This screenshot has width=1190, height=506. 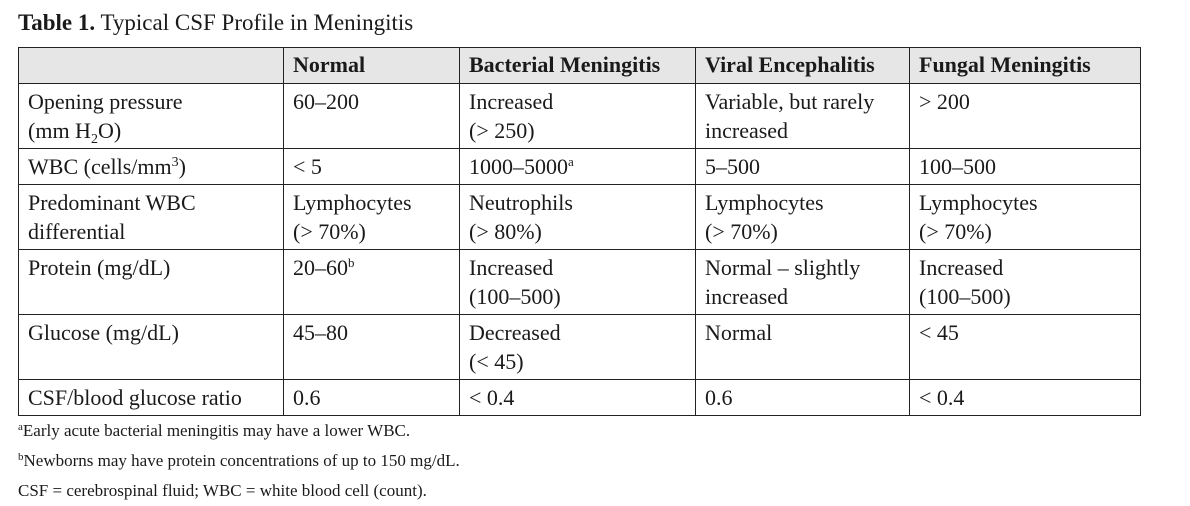 What do you see at coordinates (802, 217) in the screenshot?
I see `cell-viral: Lymphocytes (> 70%)` at bounding box center [802, 217].